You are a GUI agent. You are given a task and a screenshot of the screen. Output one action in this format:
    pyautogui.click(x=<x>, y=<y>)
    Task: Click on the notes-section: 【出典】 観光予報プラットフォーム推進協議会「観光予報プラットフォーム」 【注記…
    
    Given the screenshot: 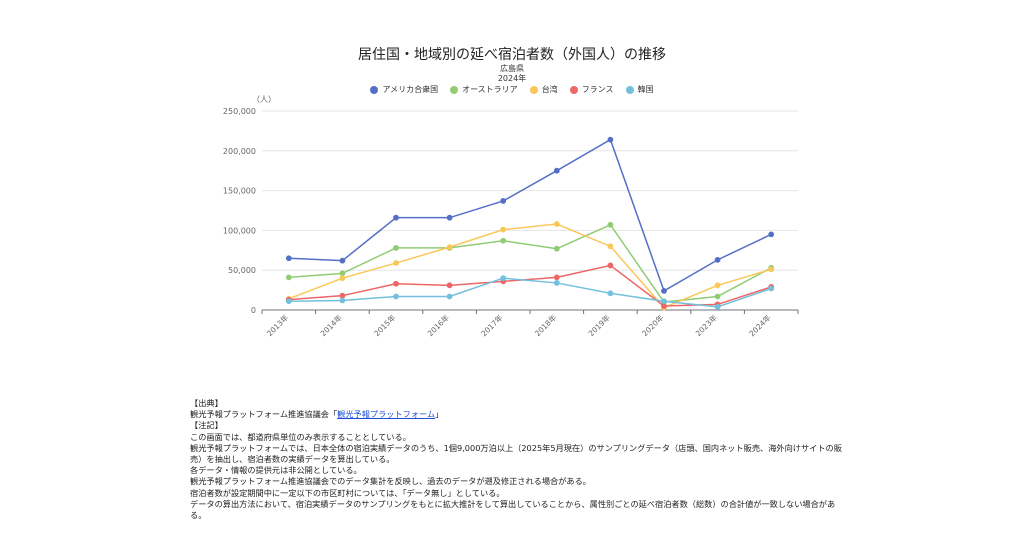 What is the action you would take?
    pyautogui.click(x=520, y=459)
    